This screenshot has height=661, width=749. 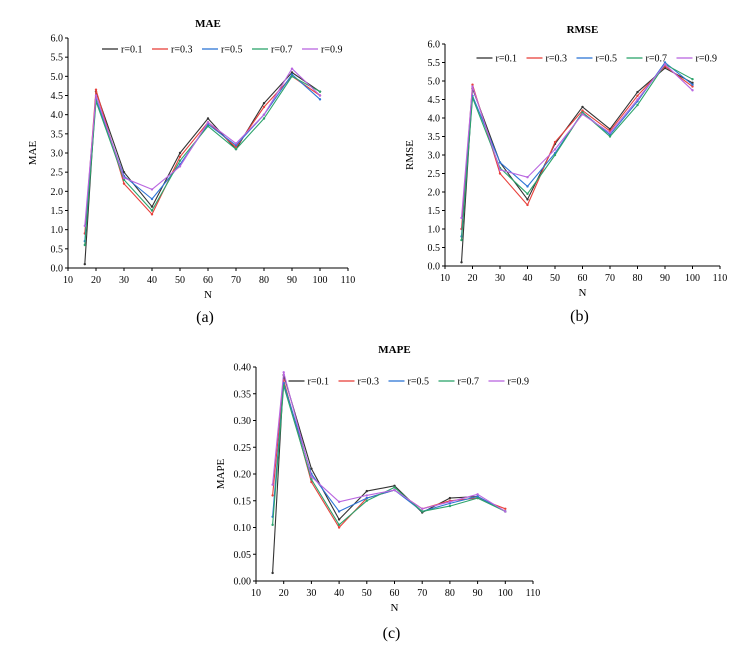 What do you see at coordinates (208, 295) in the screenshot?
I see `x-axis-label: N` at bounding box center [208, 295].